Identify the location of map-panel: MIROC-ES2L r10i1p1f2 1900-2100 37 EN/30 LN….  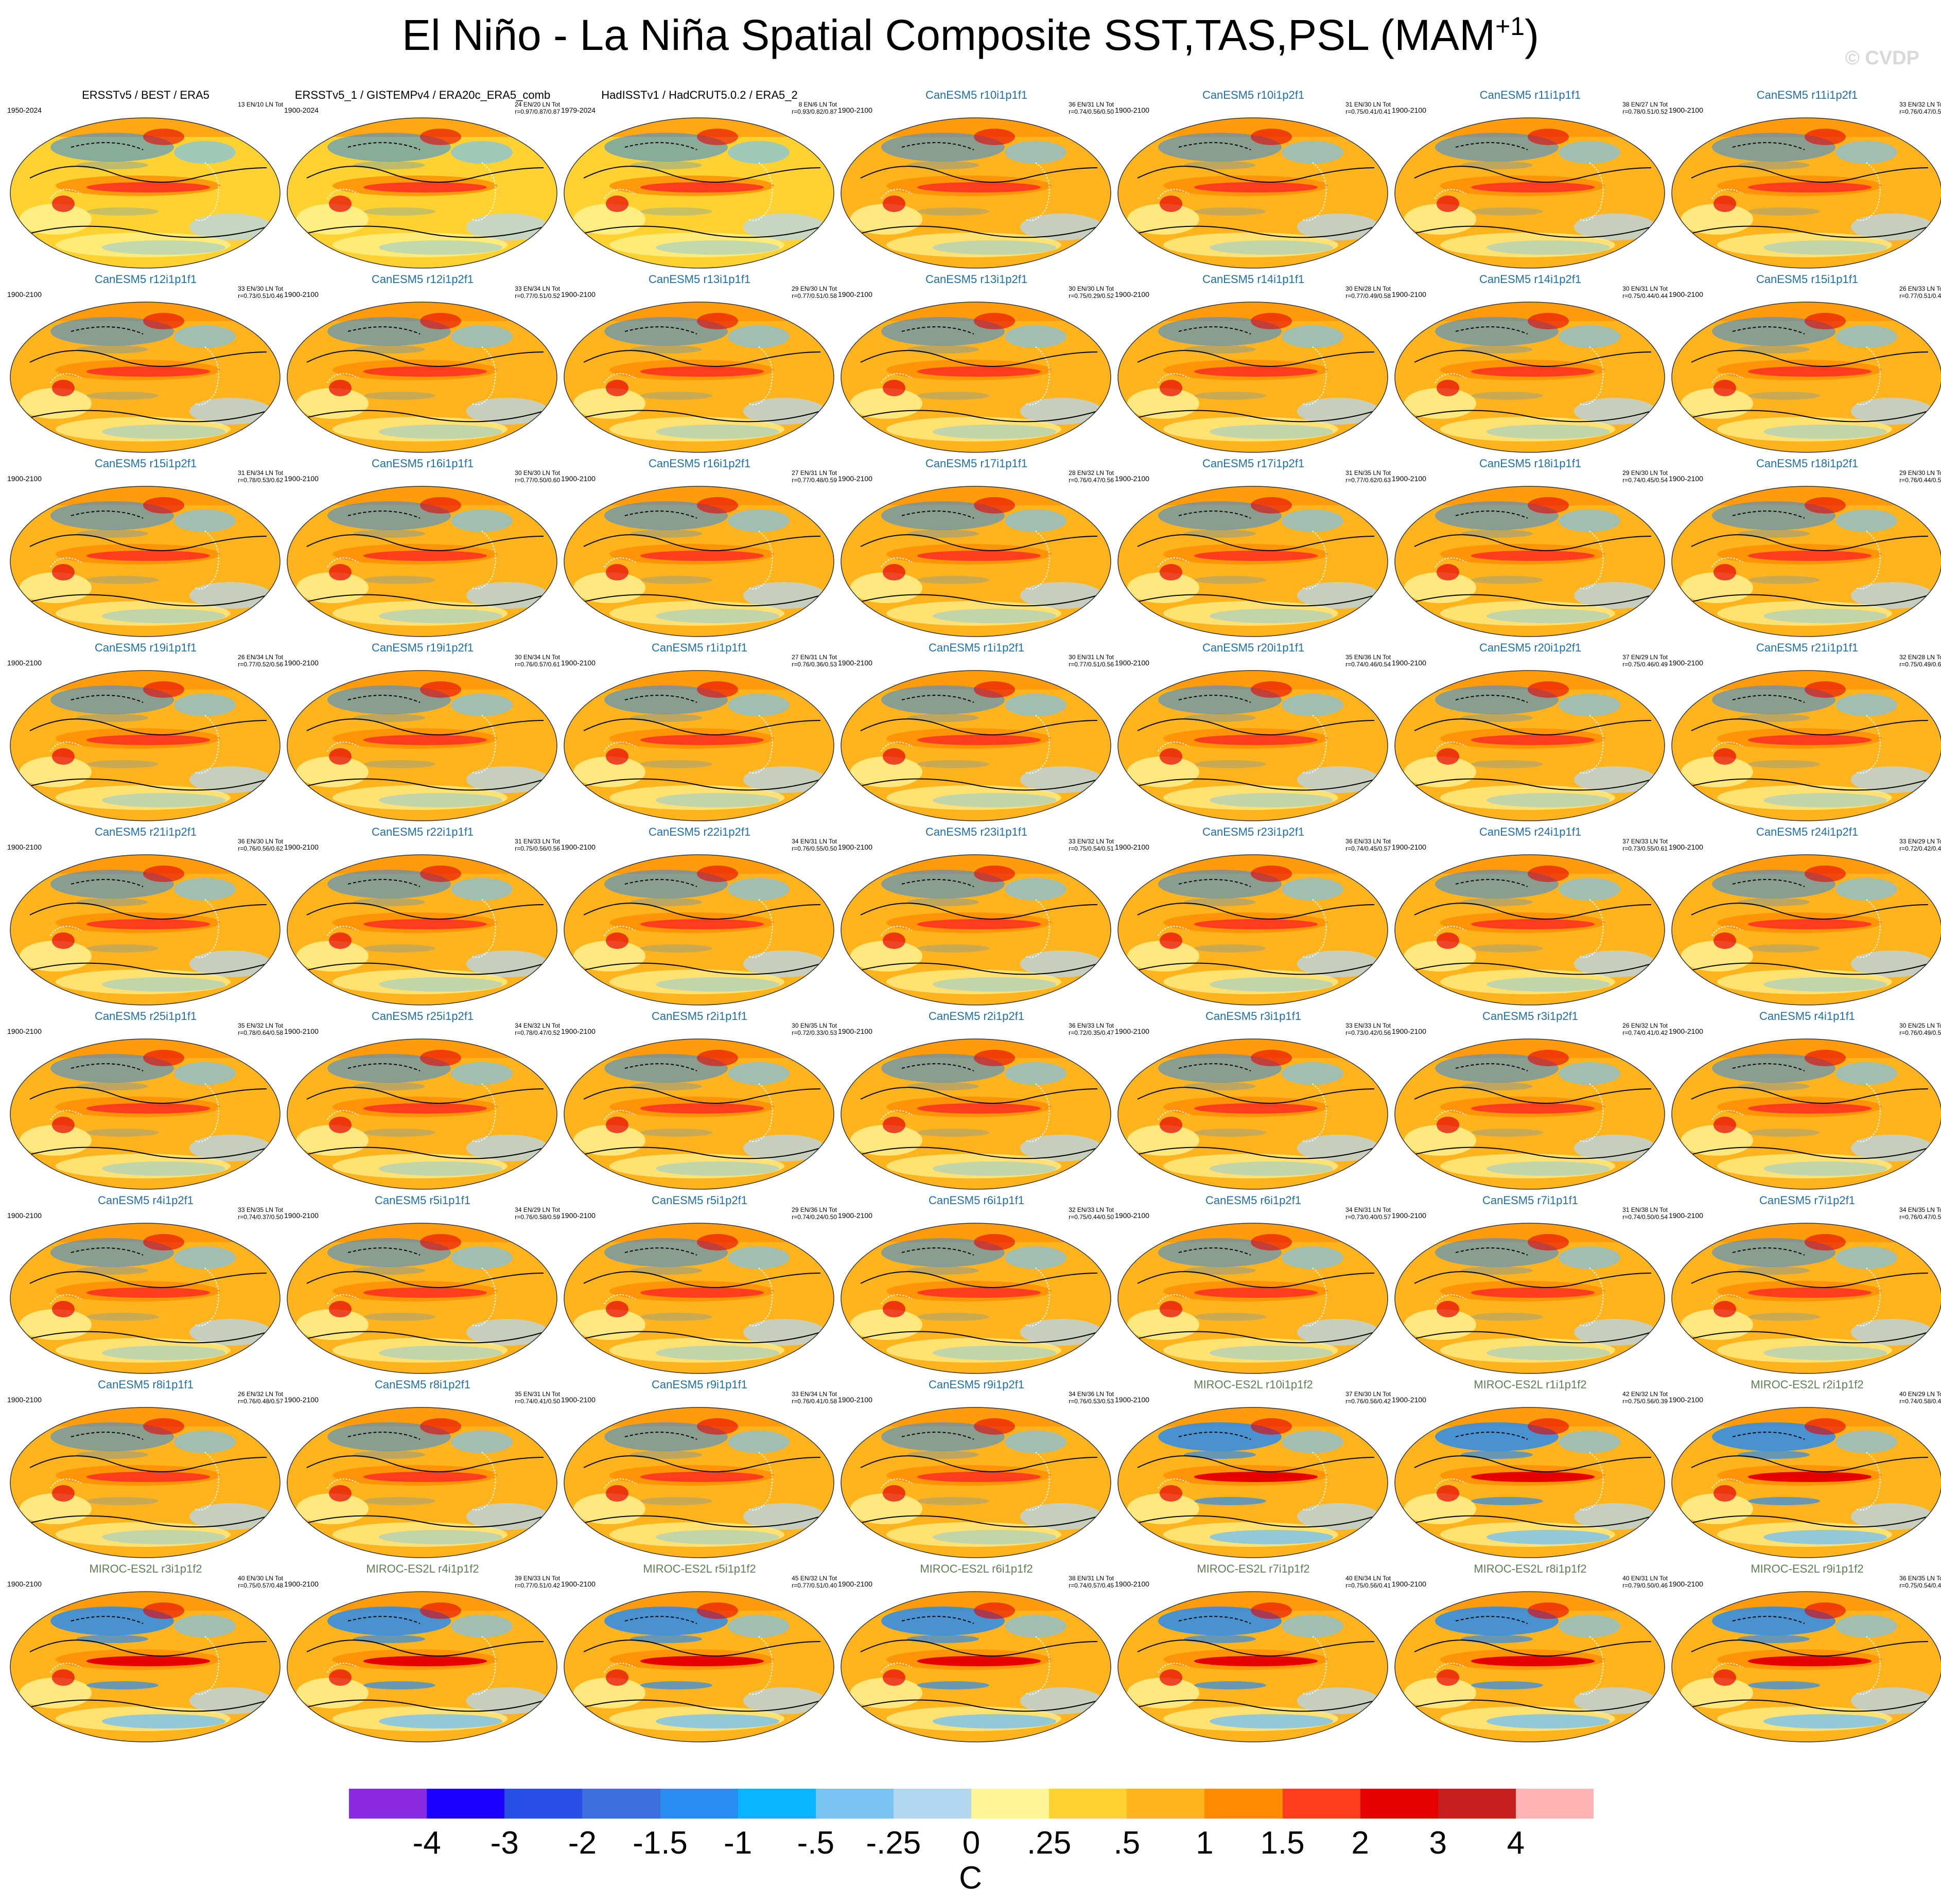
(1253, 1468).